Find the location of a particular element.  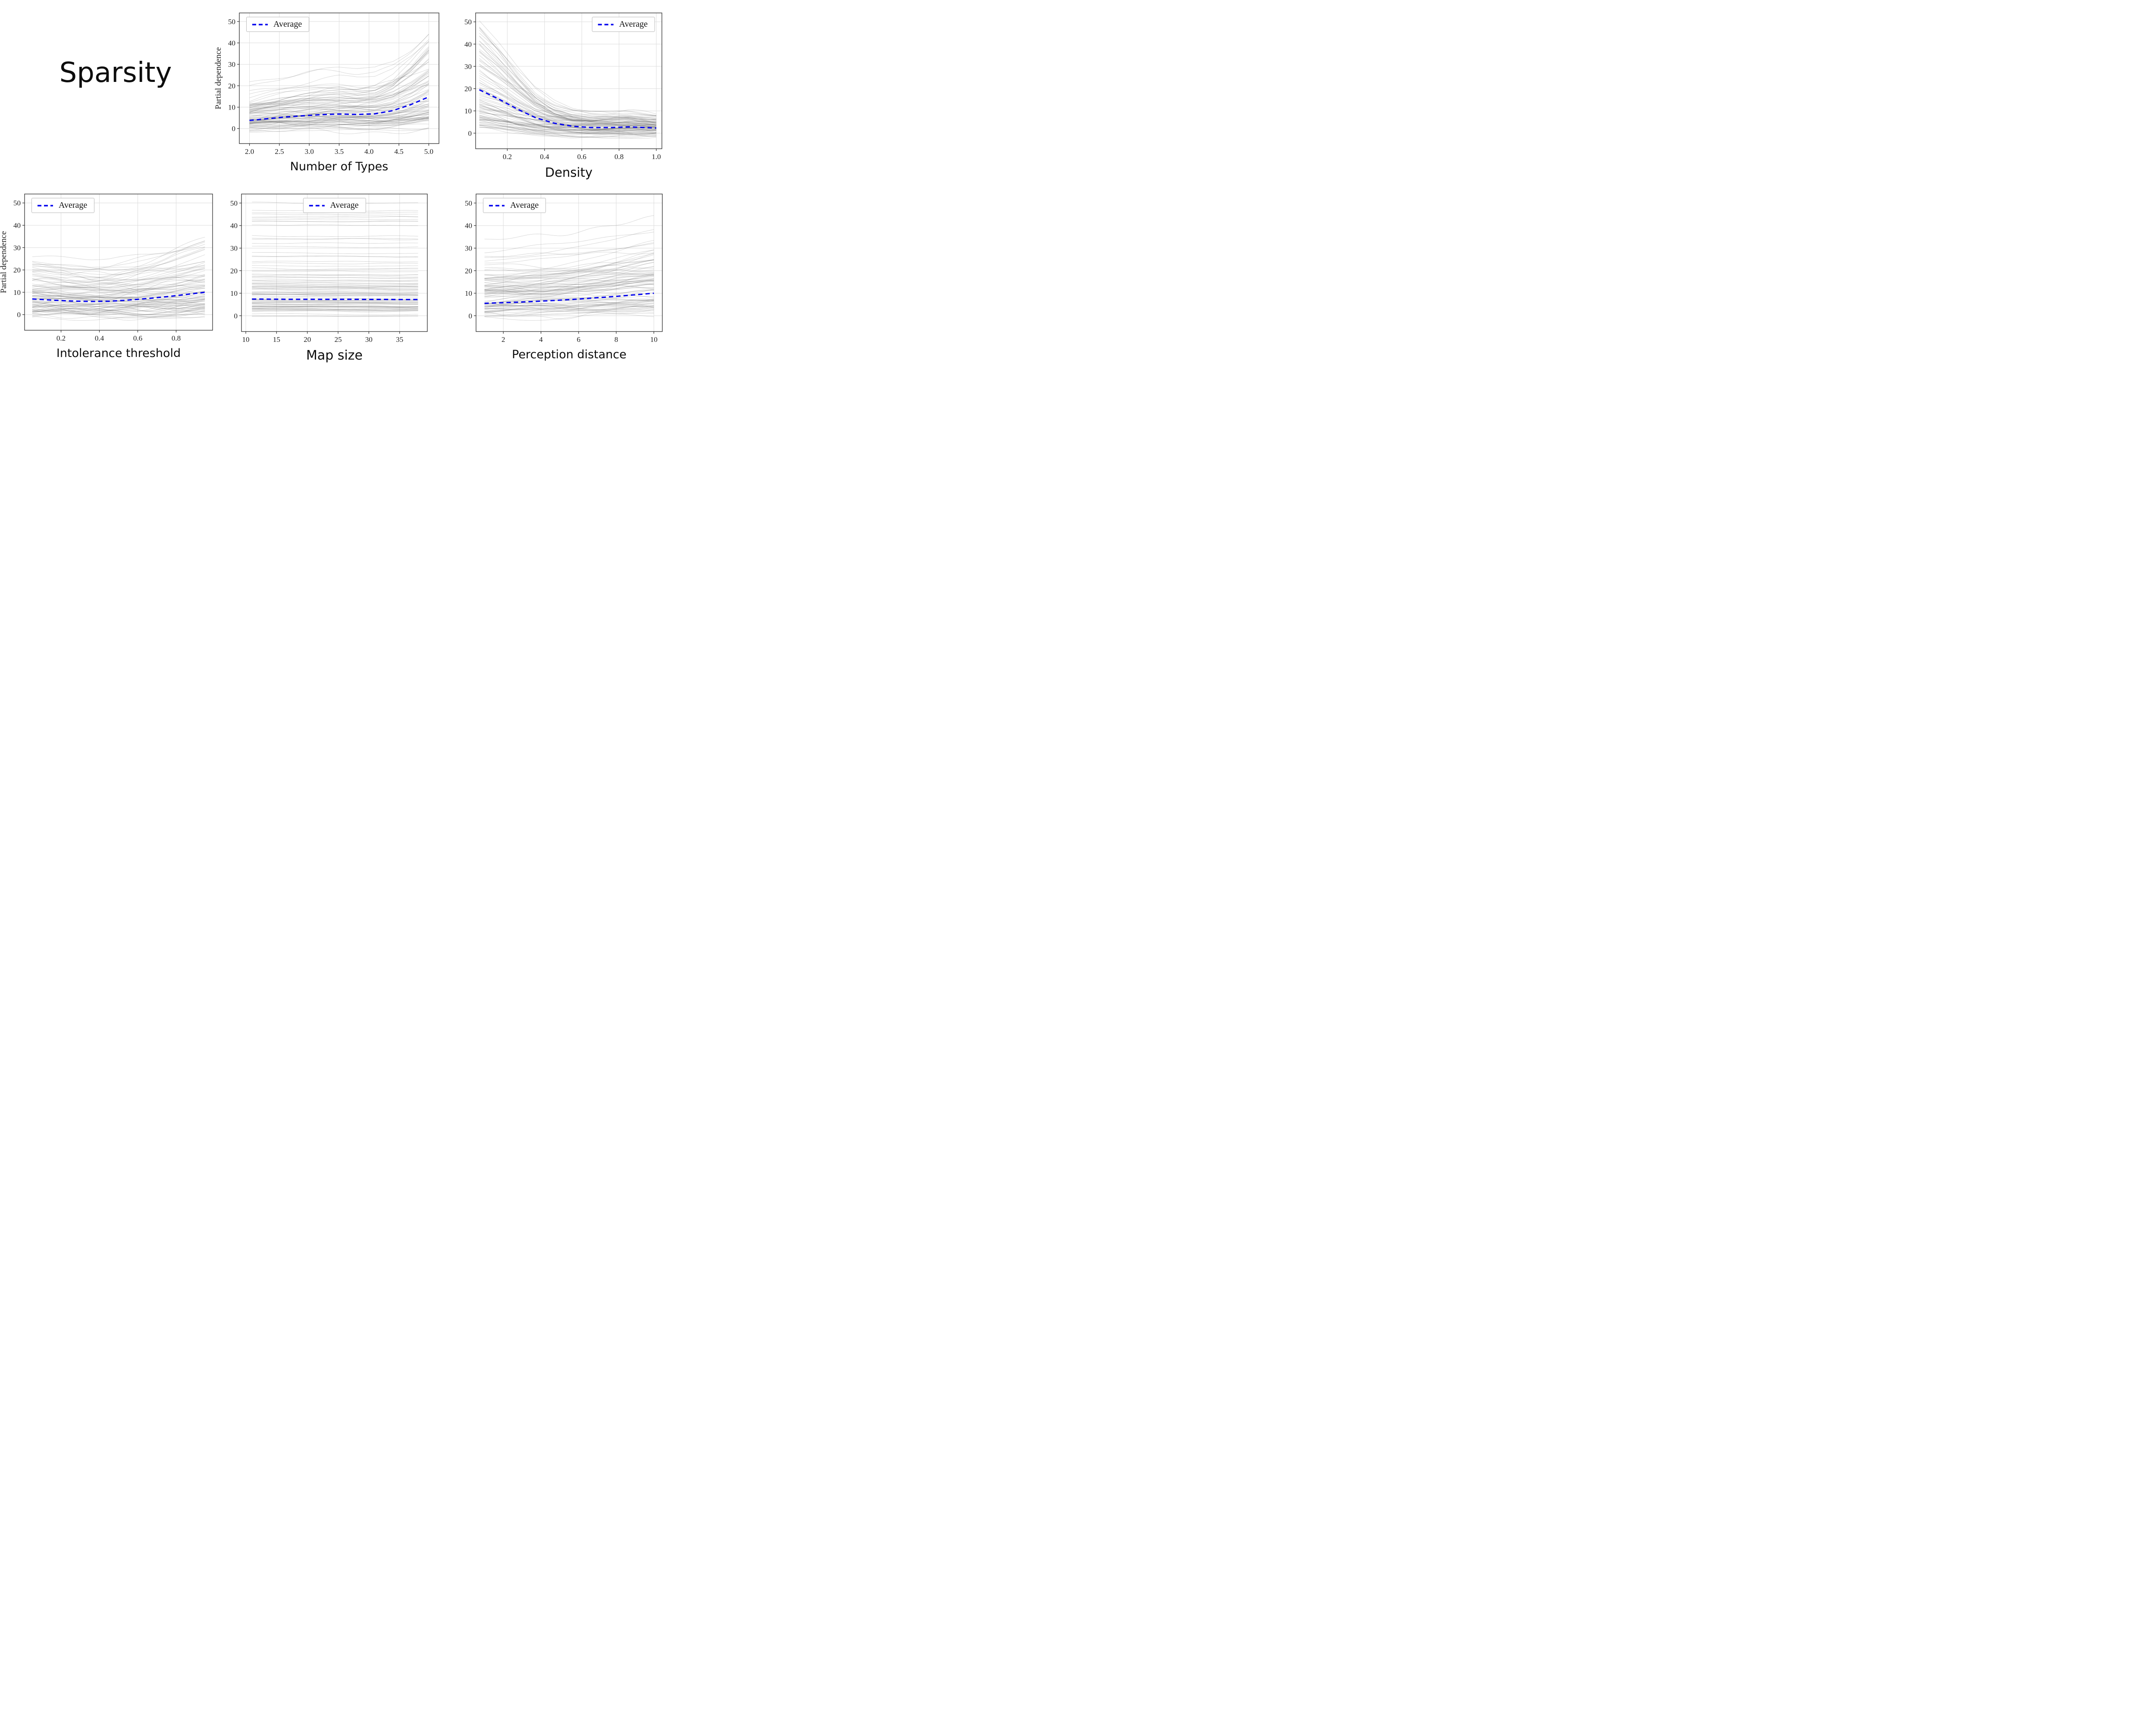

x-axis-label: Number of Types is located at coordinates (339, 166).